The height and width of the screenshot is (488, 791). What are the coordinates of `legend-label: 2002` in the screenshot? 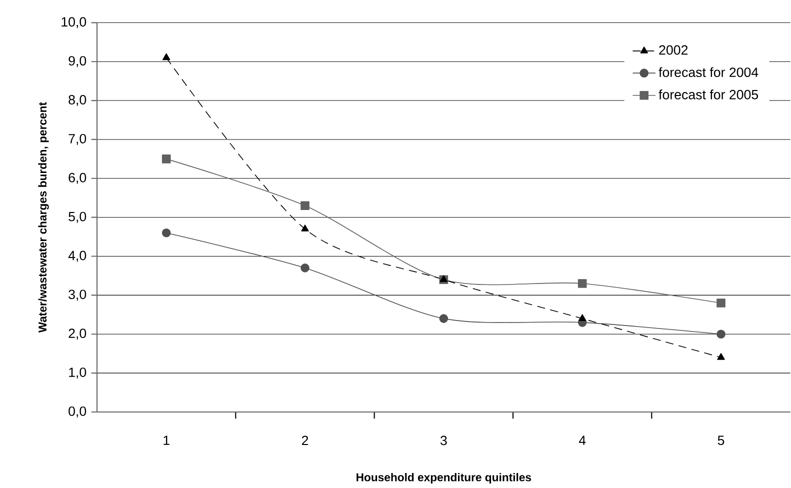 It's located at (673, 50).